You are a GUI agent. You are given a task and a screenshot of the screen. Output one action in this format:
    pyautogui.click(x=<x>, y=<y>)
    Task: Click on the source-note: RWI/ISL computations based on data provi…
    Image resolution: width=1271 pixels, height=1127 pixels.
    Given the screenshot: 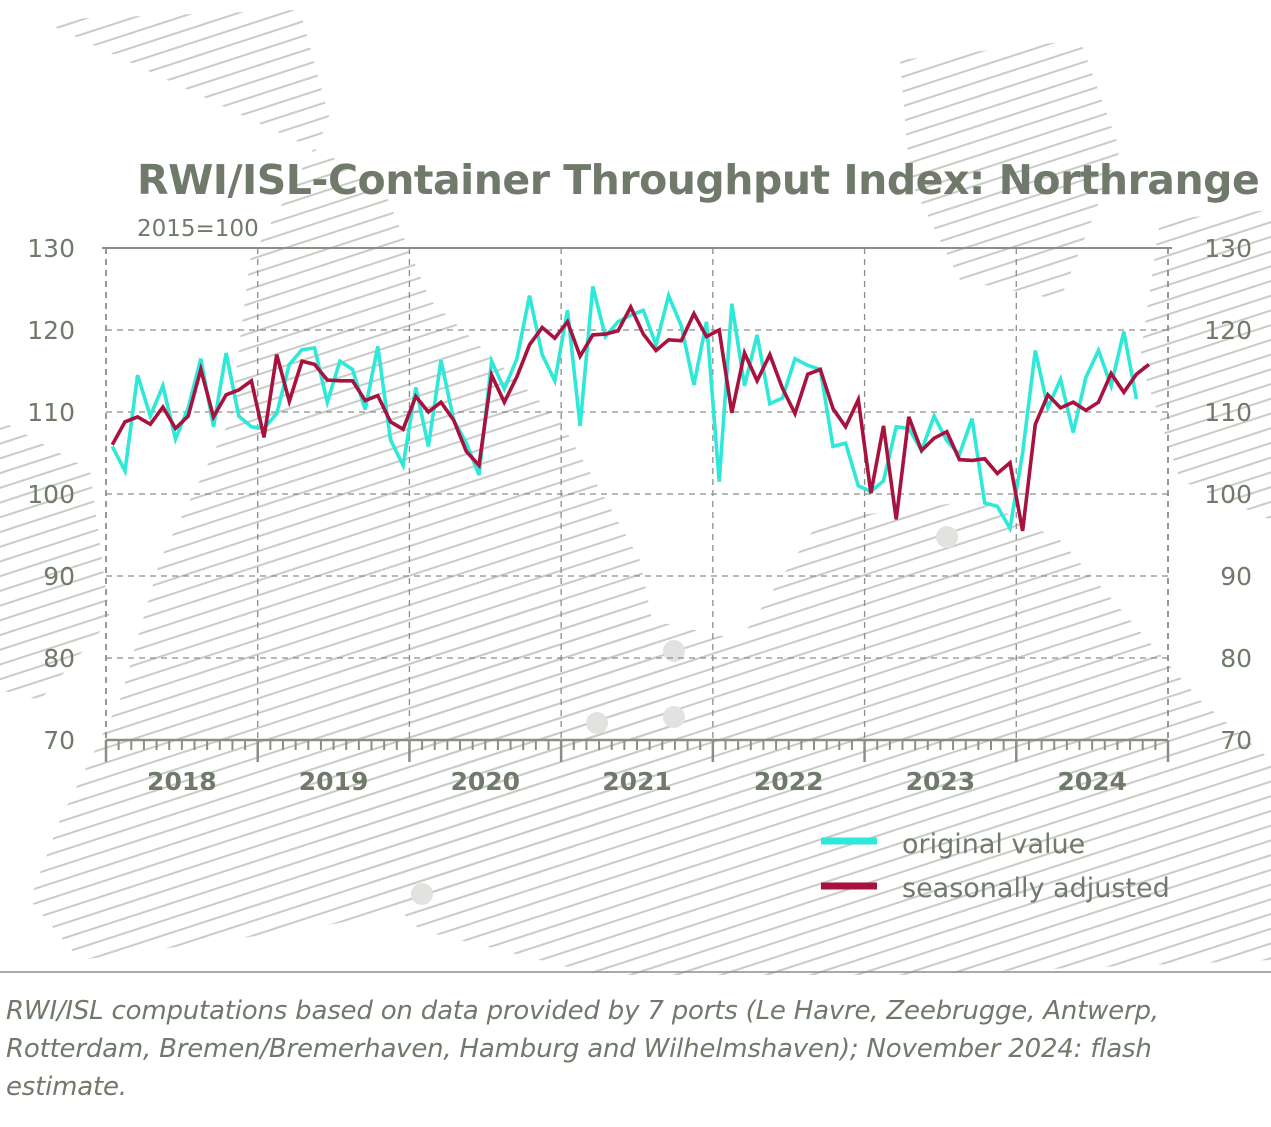 What is the action you would take?
    pyautogui.click(x=582, y=1049)
    